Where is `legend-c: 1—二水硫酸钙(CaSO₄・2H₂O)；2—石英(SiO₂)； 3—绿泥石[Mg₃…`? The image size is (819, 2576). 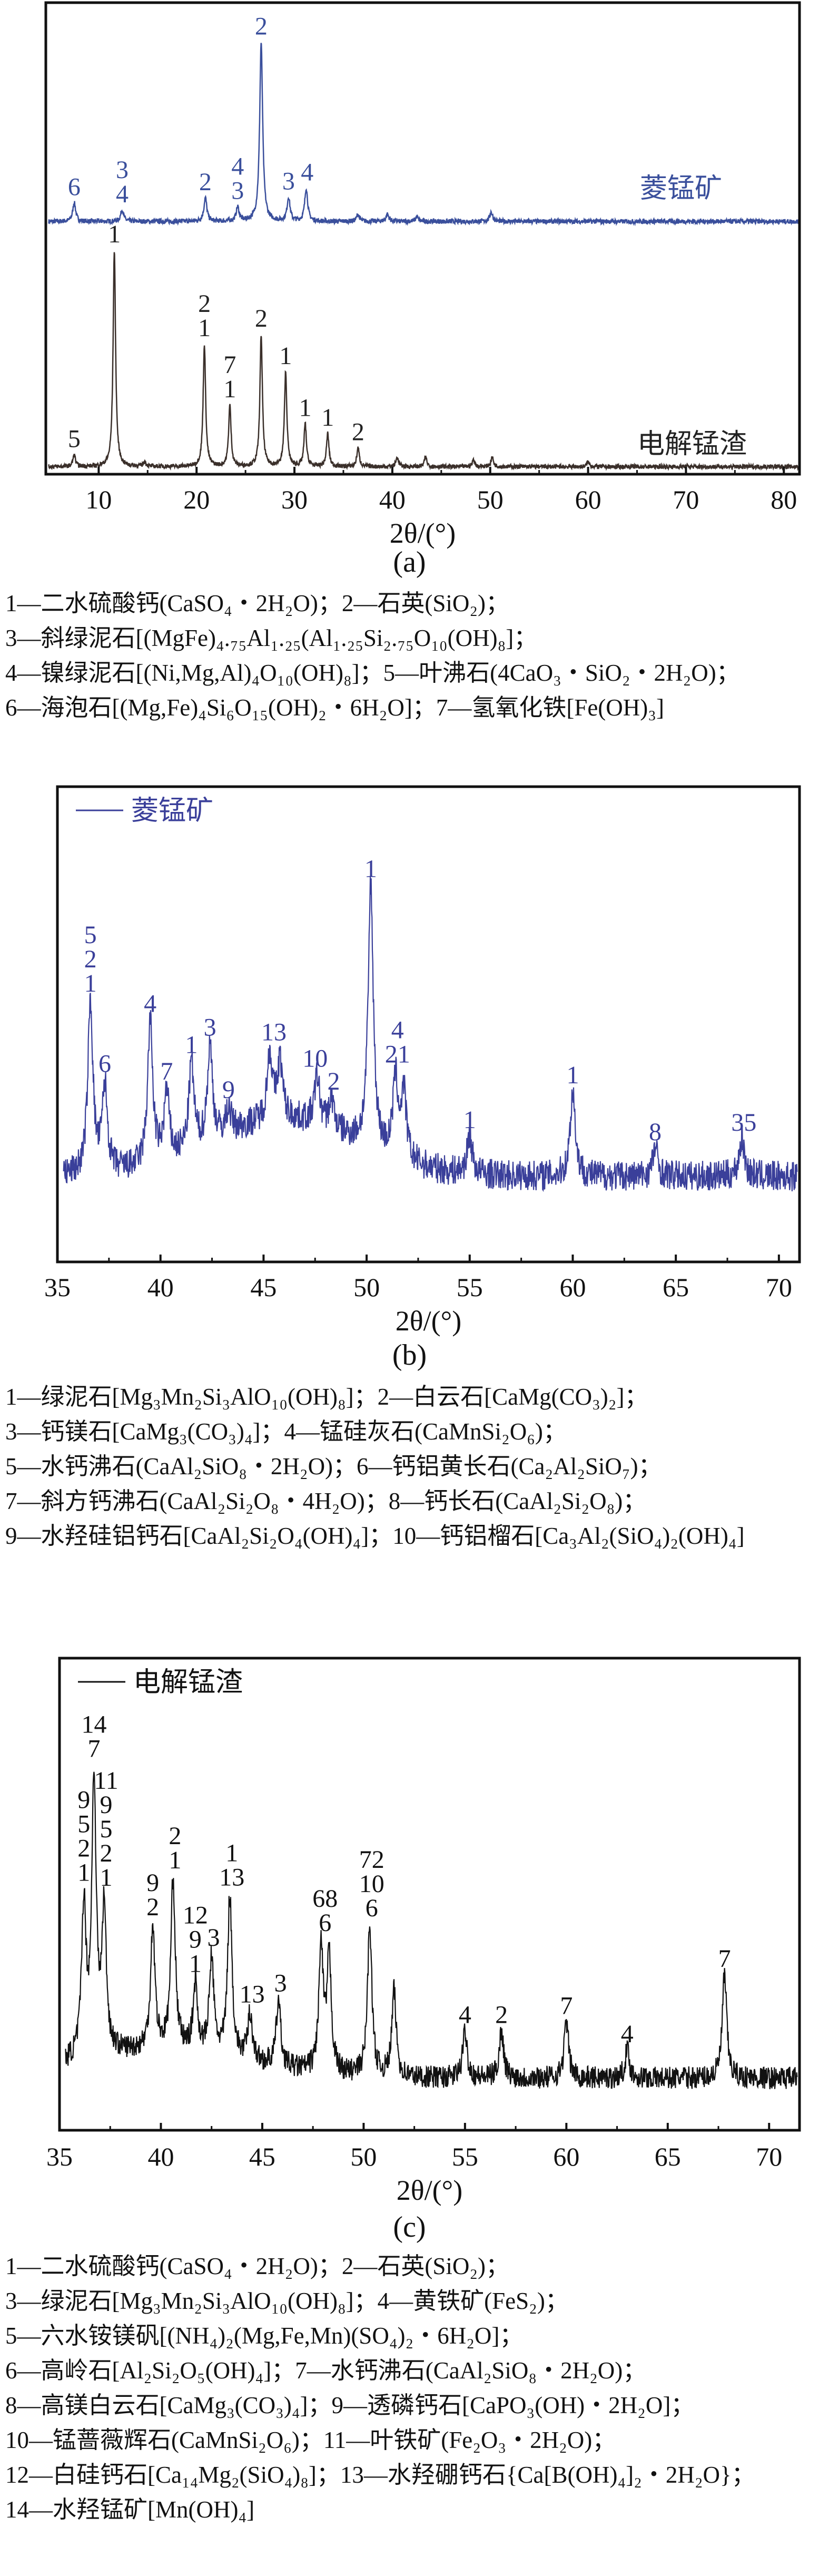
legend-c: 1—二水硫酸钙(CaSO₄・2H₂O)；2—石英(SiO₂)； 3—绿泥石[Mg₃… is located at coordinates (412, 2388).